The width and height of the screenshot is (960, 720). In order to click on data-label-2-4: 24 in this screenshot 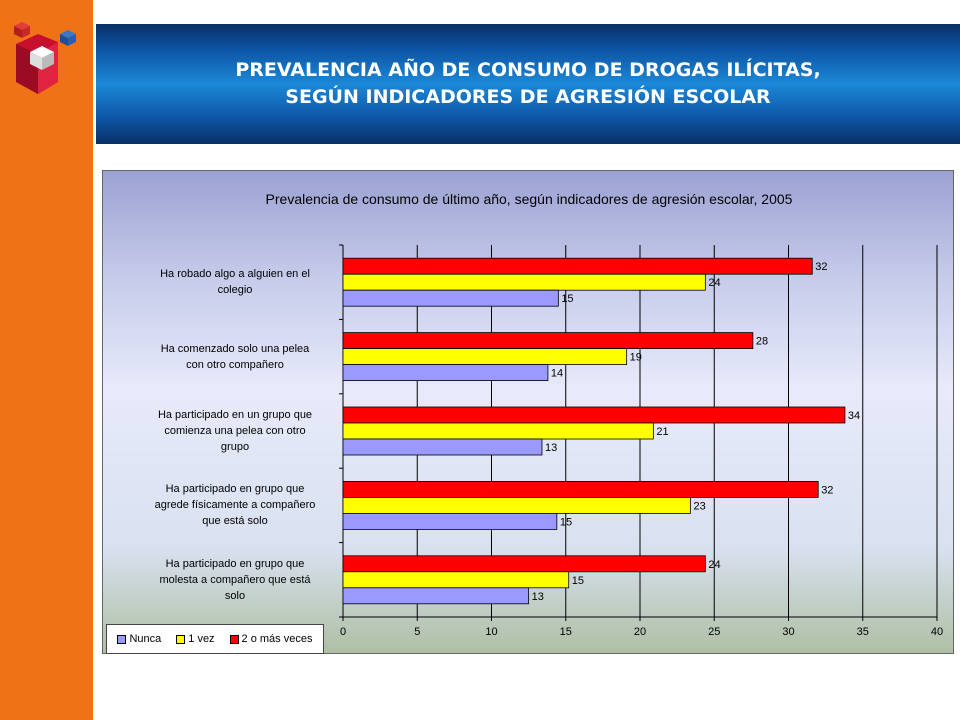, I will do `click(714, 565)`.